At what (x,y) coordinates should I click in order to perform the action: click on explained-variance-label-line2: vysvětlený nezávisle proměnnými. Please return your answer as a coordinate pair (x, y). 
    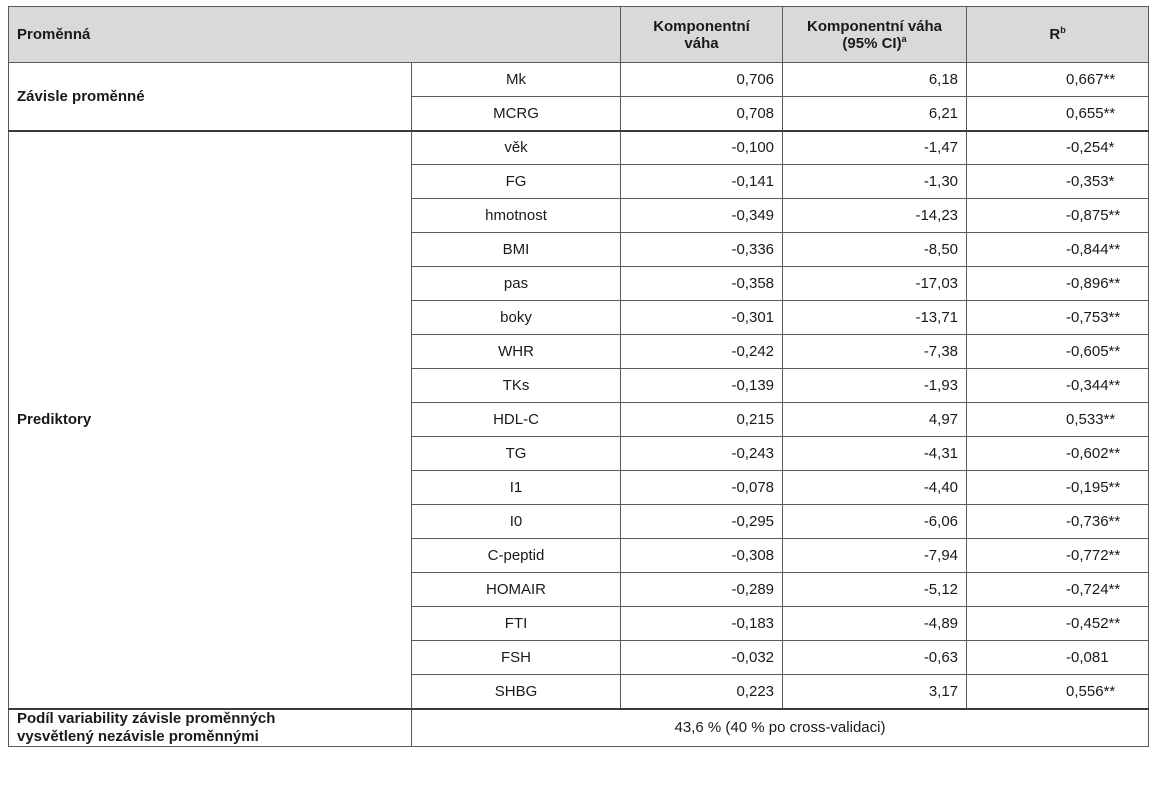
    Looking at the image, I should click on (138, 736).